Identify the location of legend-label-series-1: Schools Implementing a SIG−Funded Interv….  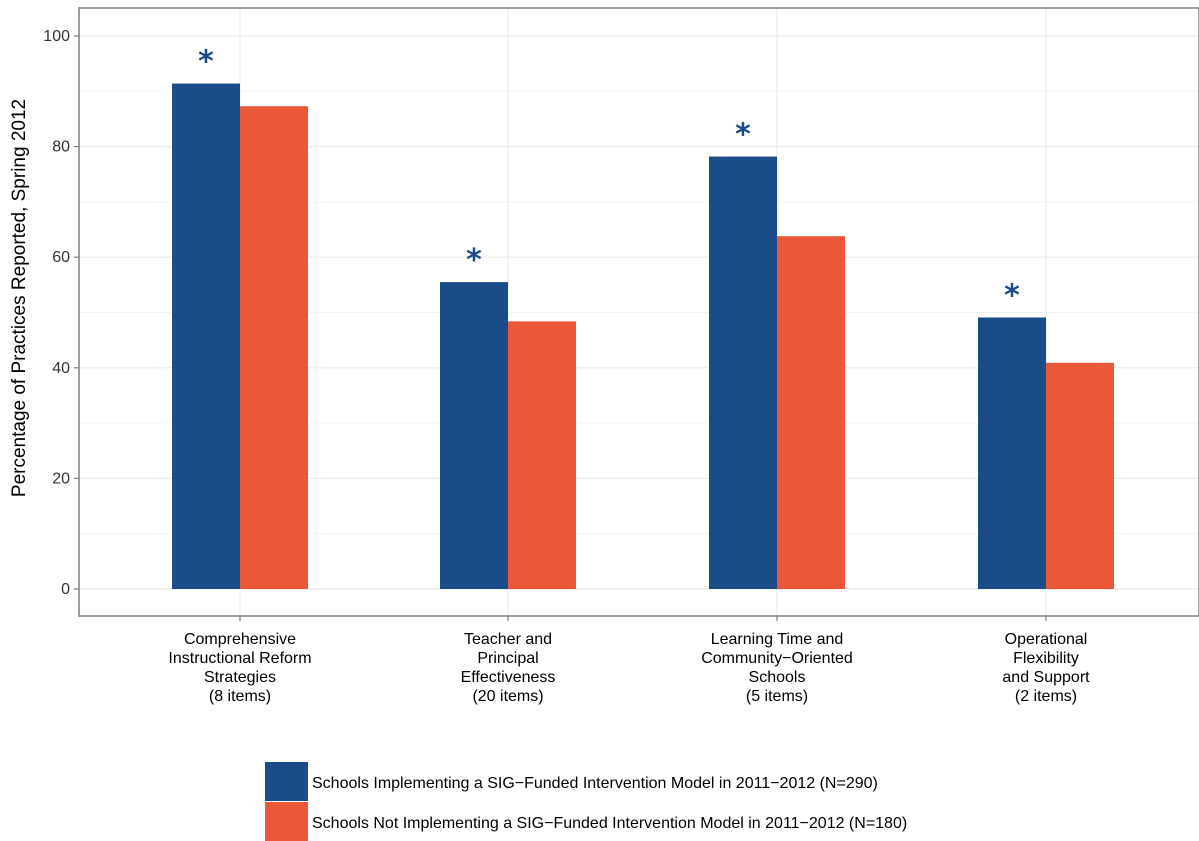
(595, 783).